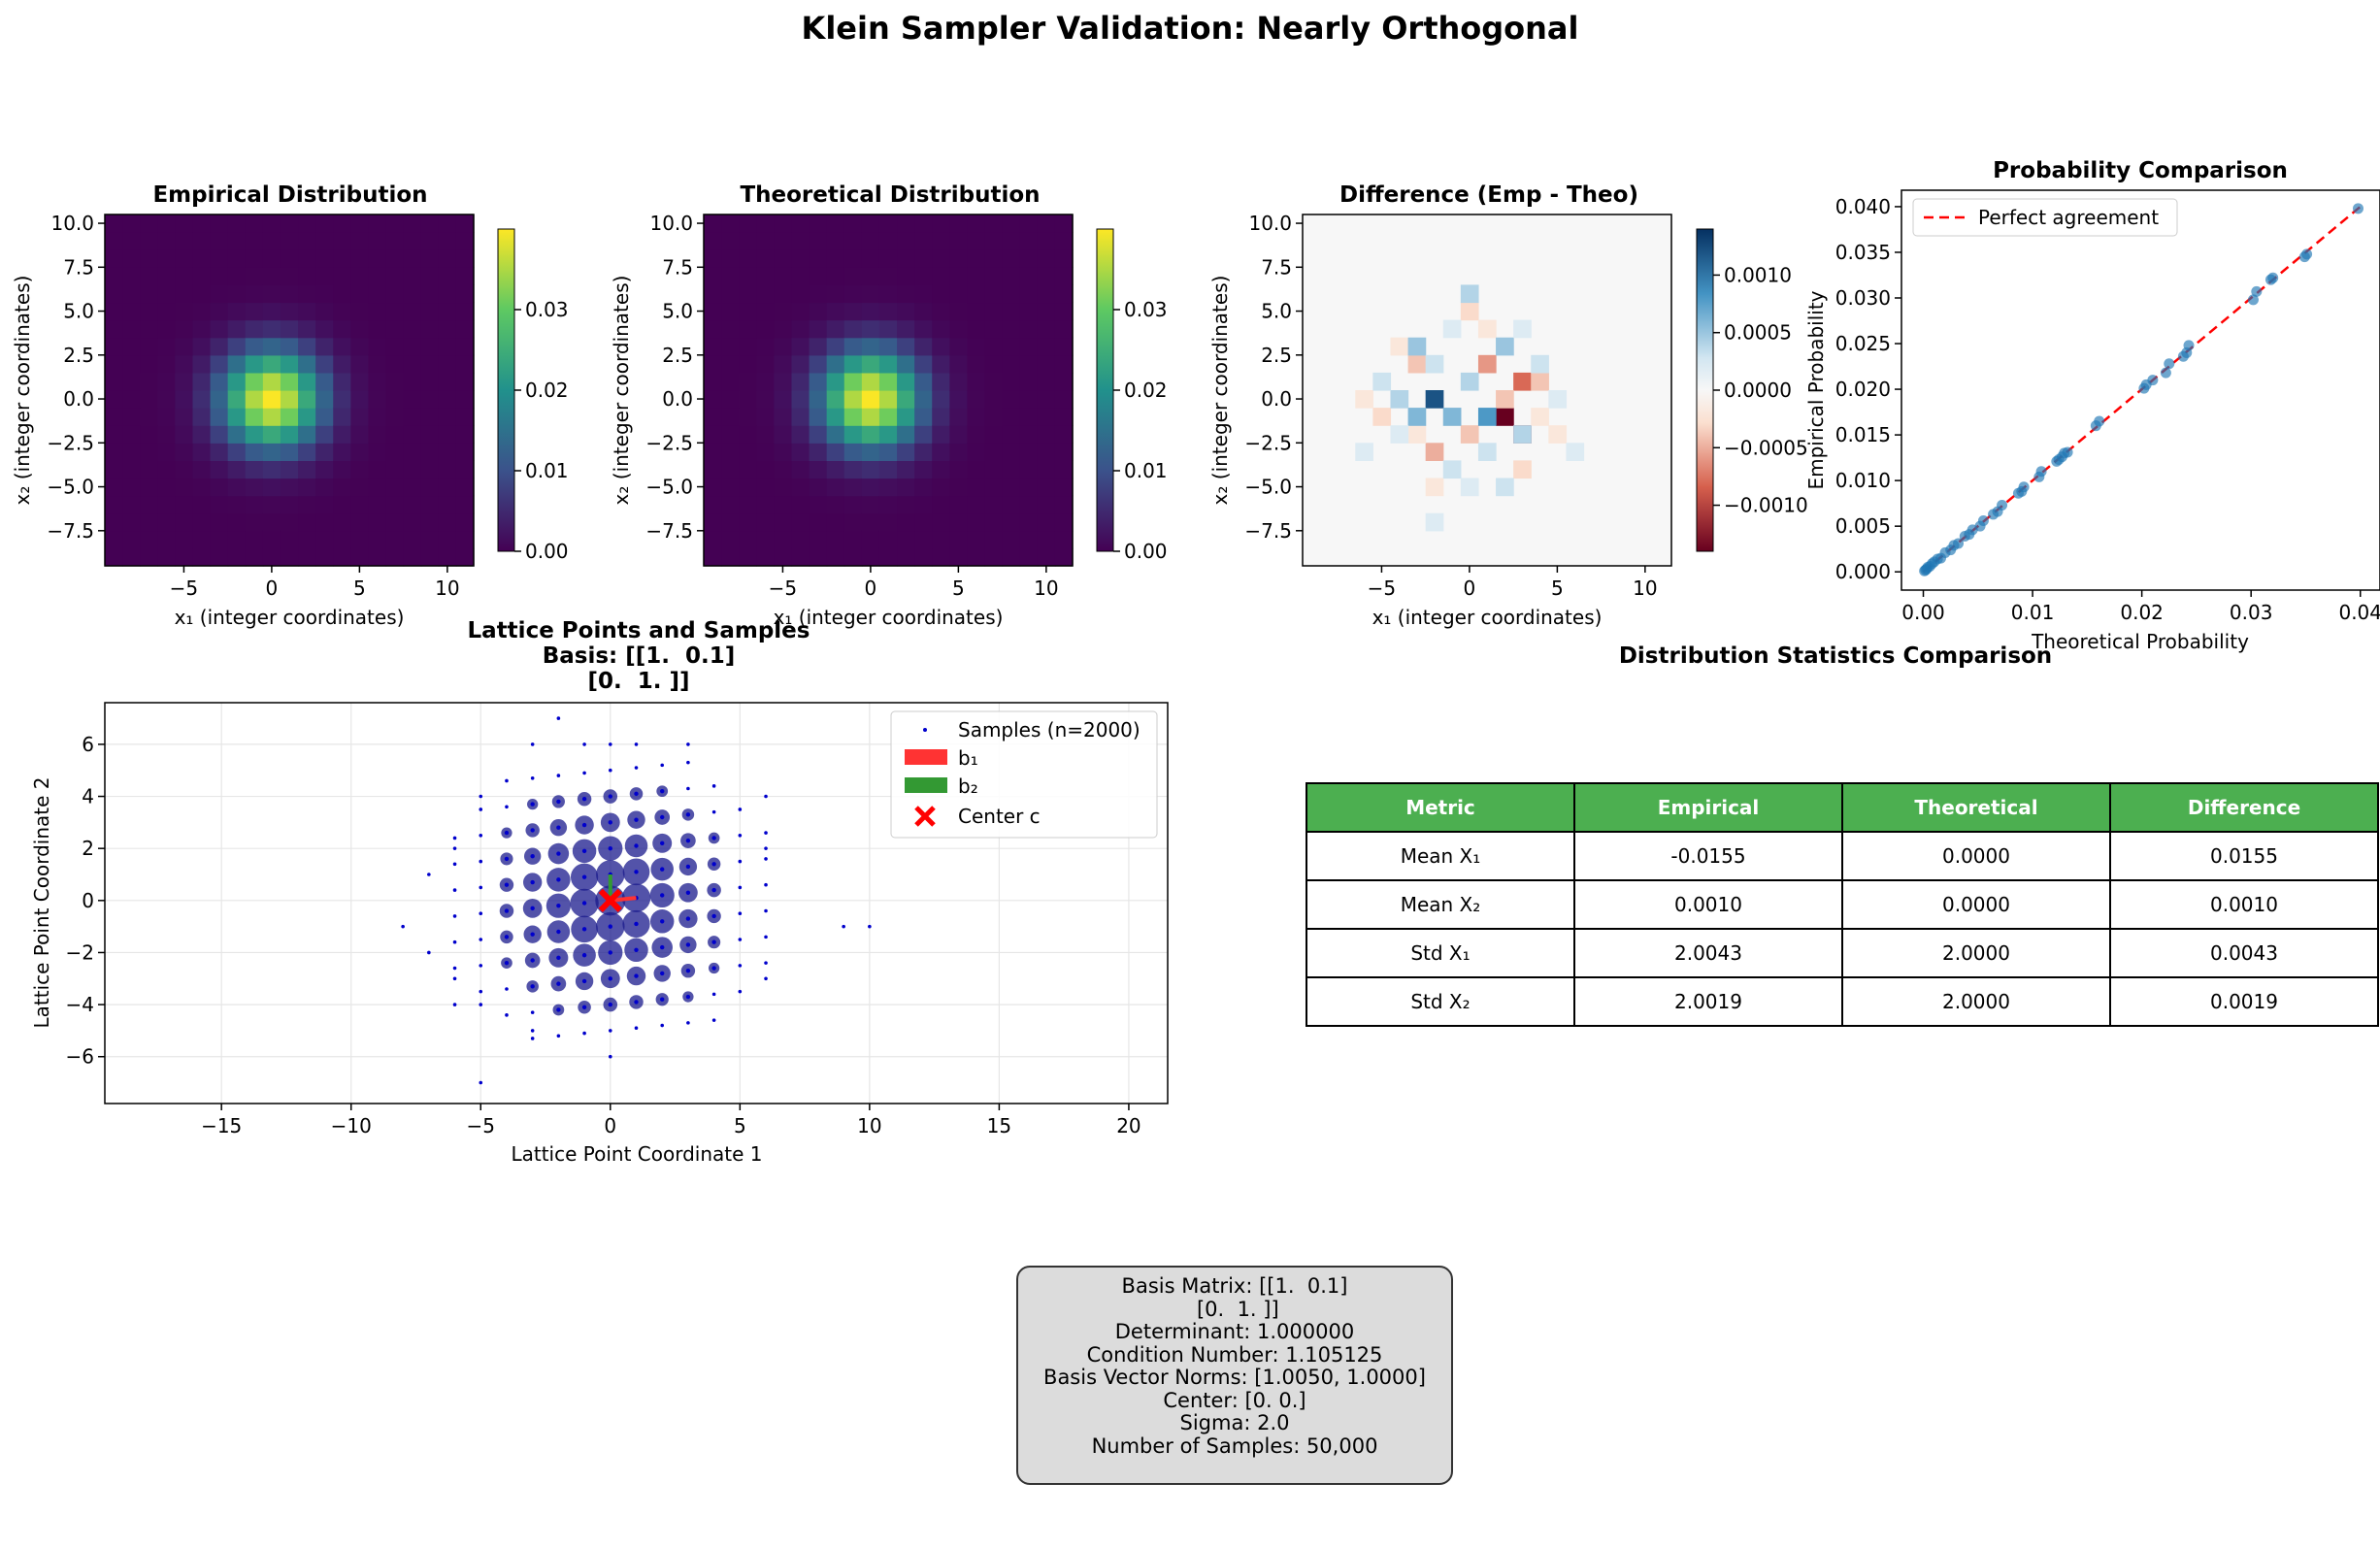  I want to click on table-row: Mean X₂ 0.0010 0.0000 0.0010, so click(1842, 904).